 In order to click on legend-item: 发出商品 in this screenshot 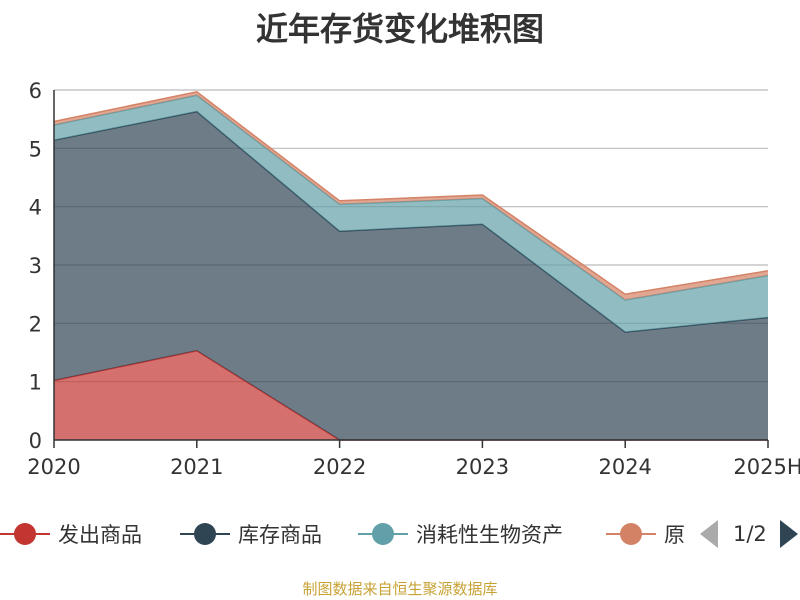, I will do `click(71, 534)`.